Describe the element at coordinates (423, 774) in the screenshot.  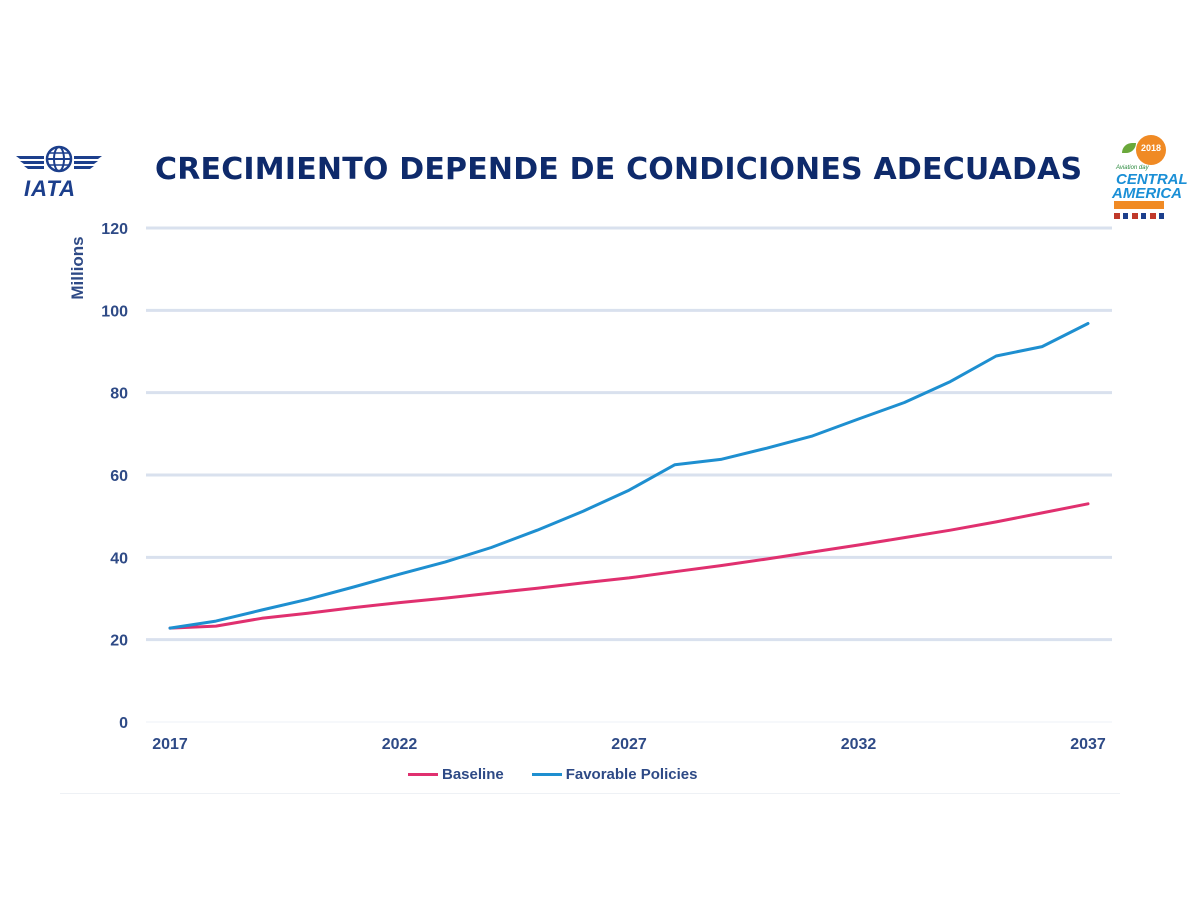
I see `legend-swatch-baseline` at that location.